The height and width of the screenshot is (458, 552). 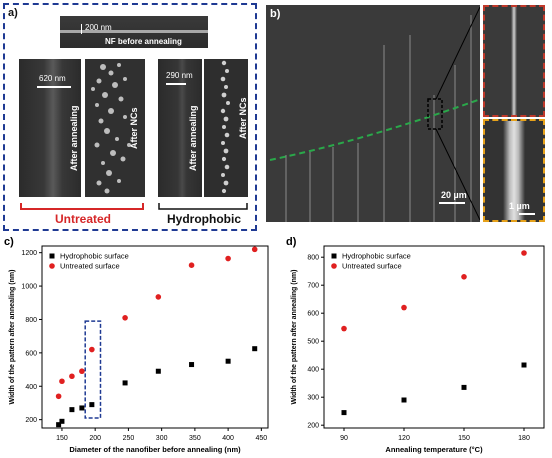 I want to click on scale-label: 1 µm, so click(x=519, y=206).